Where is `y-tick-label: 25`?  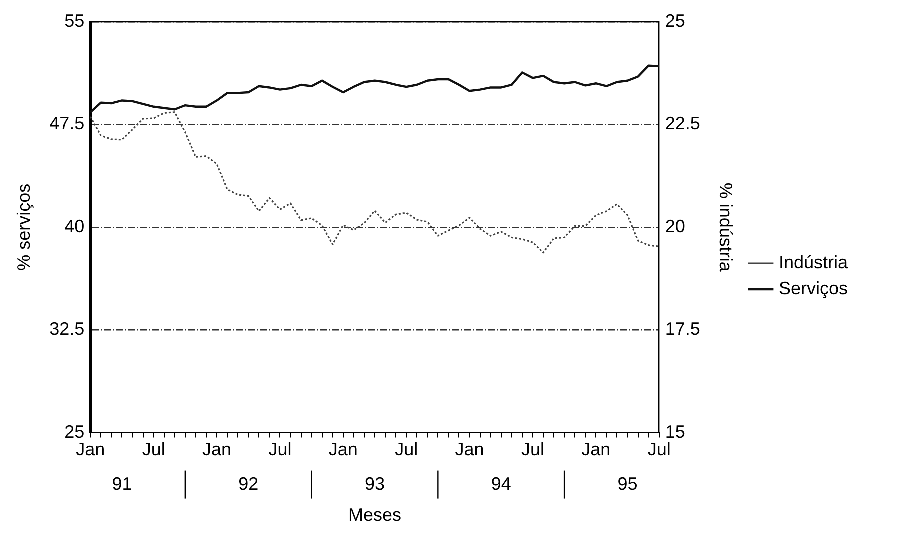 y-tick-label: 25 is located at coordinates (74, 432).